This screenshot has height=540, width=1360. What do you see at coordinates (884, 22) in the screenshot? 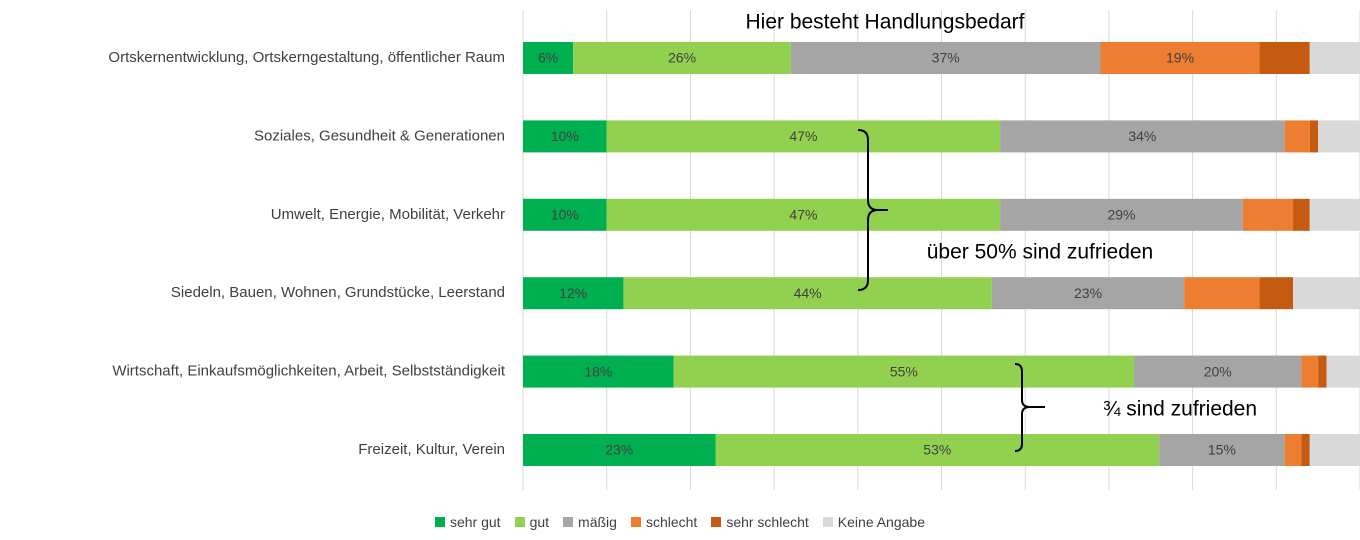
I see `annotation: Hier besteht Handlungsbedarf` at bounding box center [884, 22].